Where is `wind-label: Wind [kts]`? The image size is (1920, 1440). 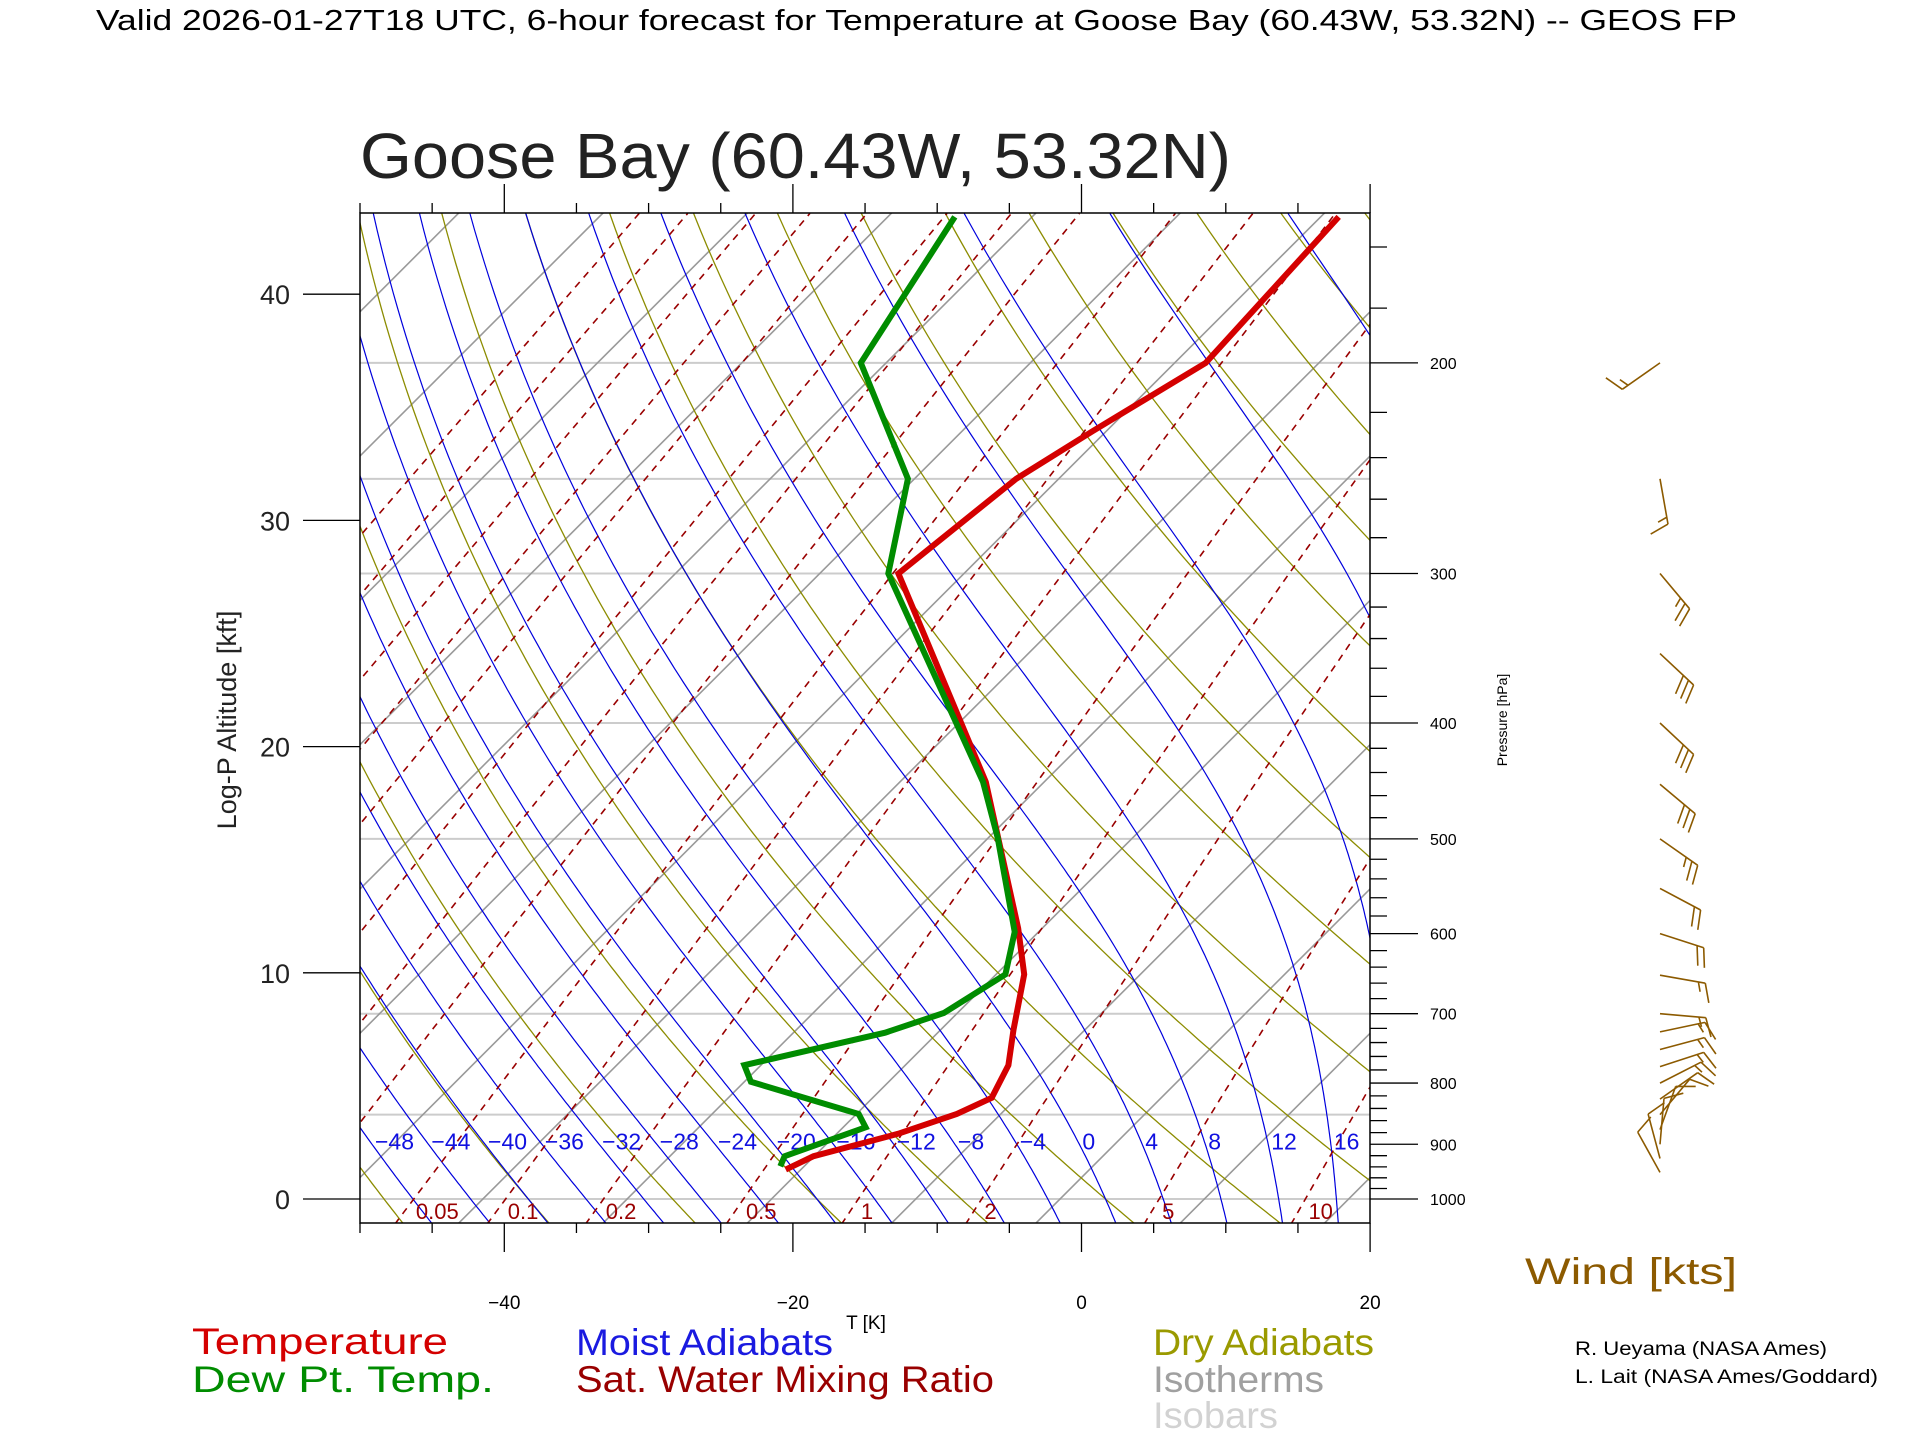 wind-label: Wind [kts] is located at coordinates (1631, 1271).